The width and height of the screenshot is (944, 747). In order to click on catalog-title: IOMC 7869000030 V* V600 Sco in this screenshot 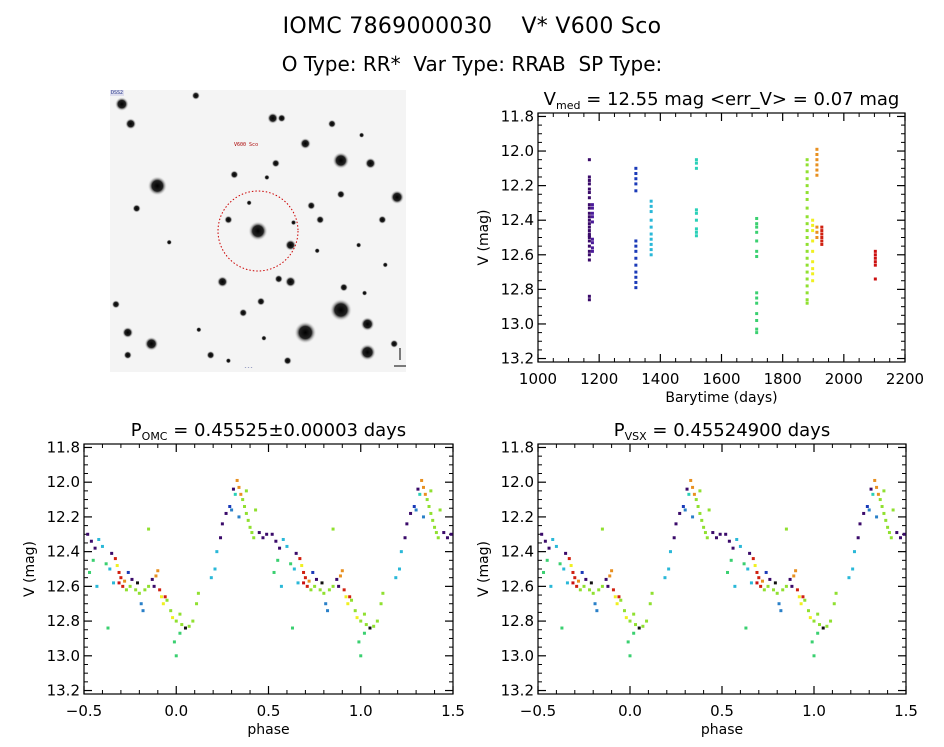, I will do `click(472, 26)`.